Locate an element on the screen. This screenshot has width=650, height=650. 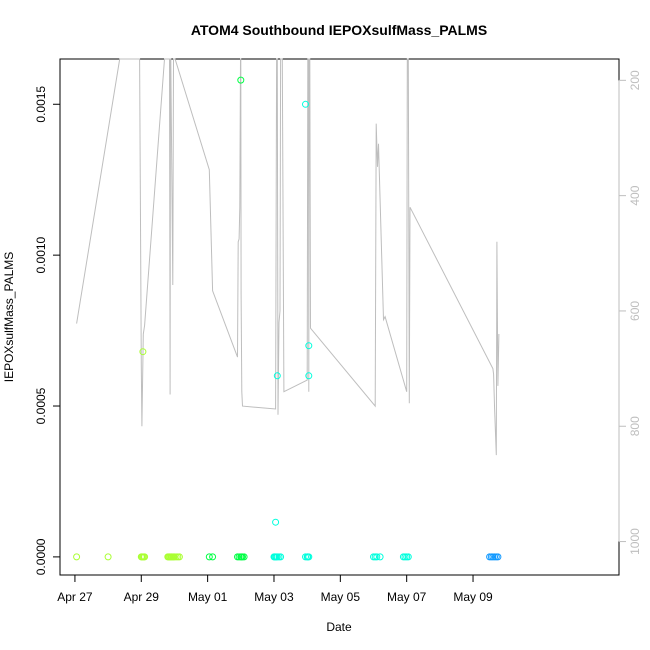
x-tick-label: May 09 is located at coordinates (473, 597).